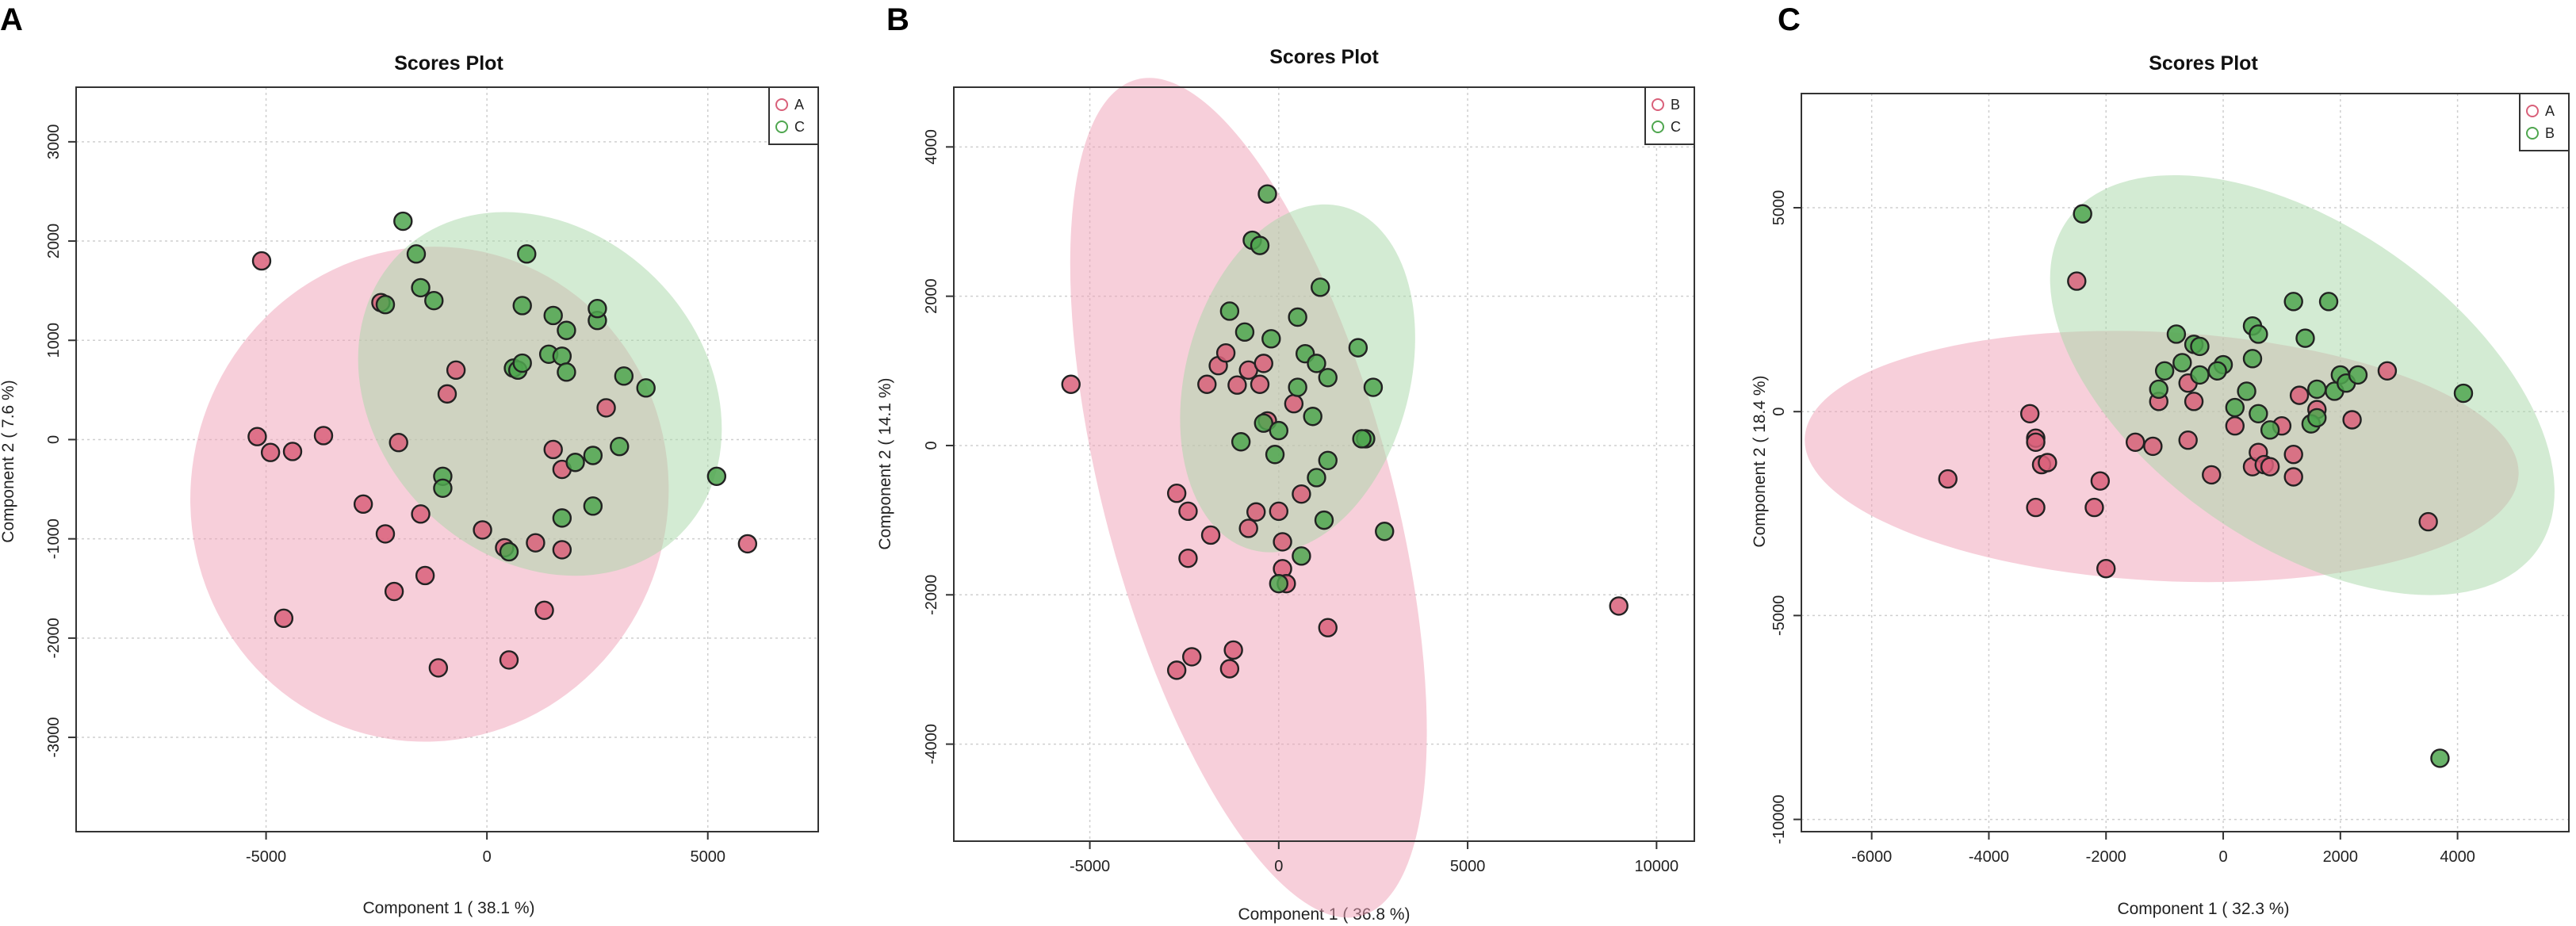  Describe the element at coordinates (931, 296) in the screenshot. I see `y-tick-label: 2000` at that location.